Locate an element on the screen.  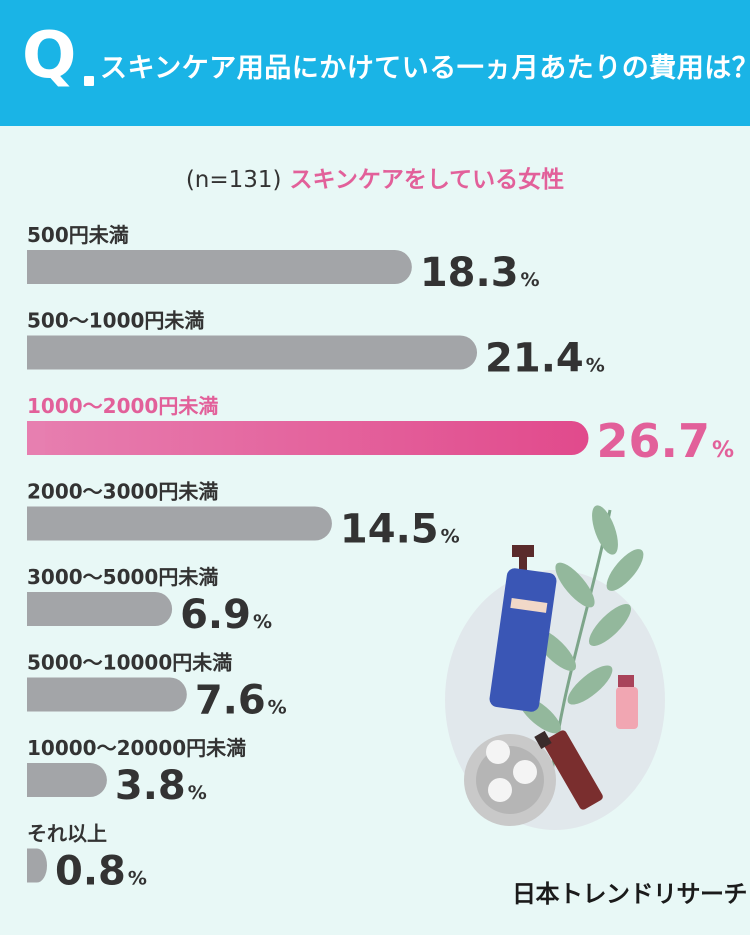
respondent-group: スキンケアをしている女性 is located at coordinates (427, 180).